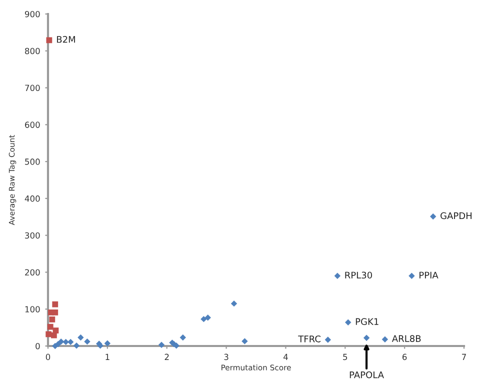 Image resolution: width=480 pixels, height=388 pixels. What do you see at coordinates (367, 322) in the screenshot?
I see `annotation: PGK1` at bounding box center [367, 322].